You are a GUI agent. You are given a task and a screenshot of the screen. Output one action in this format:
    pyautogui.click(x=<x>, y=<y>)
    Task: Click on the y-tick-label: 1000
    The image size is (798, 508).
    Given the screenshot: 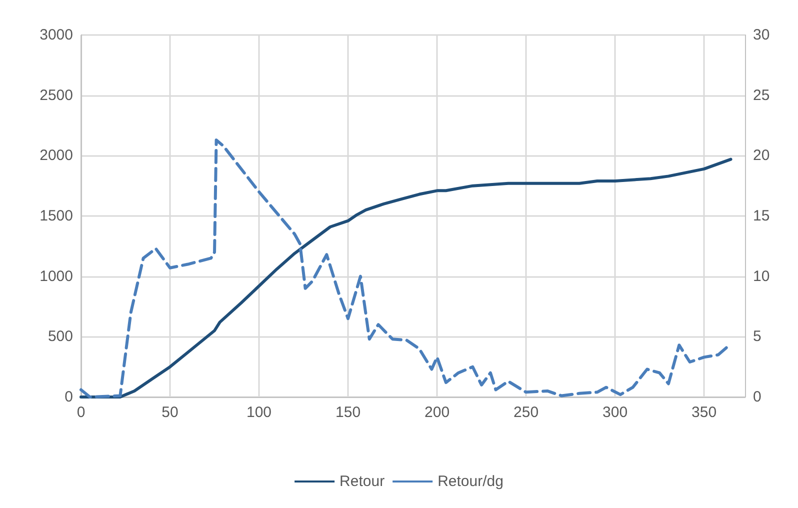 What is the action you would take?
    pyautogui.click(x=56, y=276)
    